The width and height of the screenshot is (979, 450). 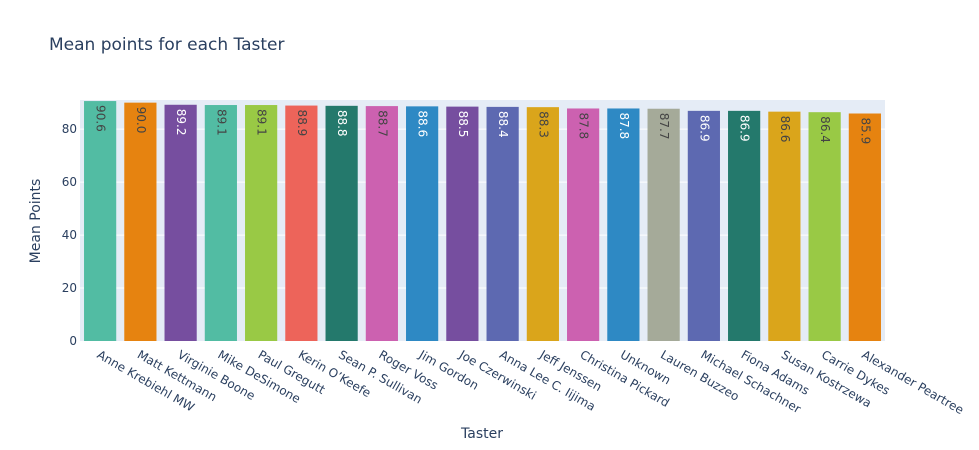 I want to click on bar-data-label: 90.6, so click(x=101, y=118).